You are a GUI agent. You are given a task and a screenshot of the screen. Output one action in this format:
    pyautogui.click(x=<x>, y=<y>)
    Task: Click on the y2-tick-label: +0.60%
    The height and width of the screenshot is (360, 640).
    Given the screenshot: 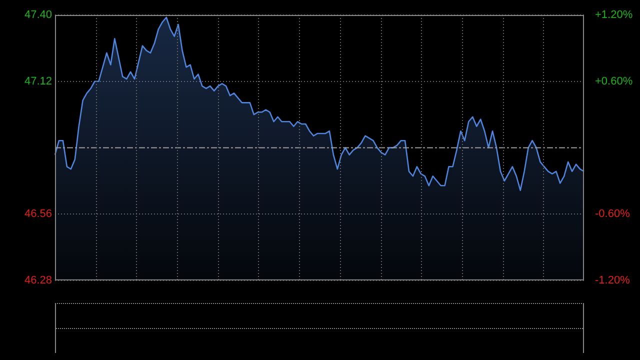 What is the action you would take?
    pyautogui.click(x=614, y=81)
    